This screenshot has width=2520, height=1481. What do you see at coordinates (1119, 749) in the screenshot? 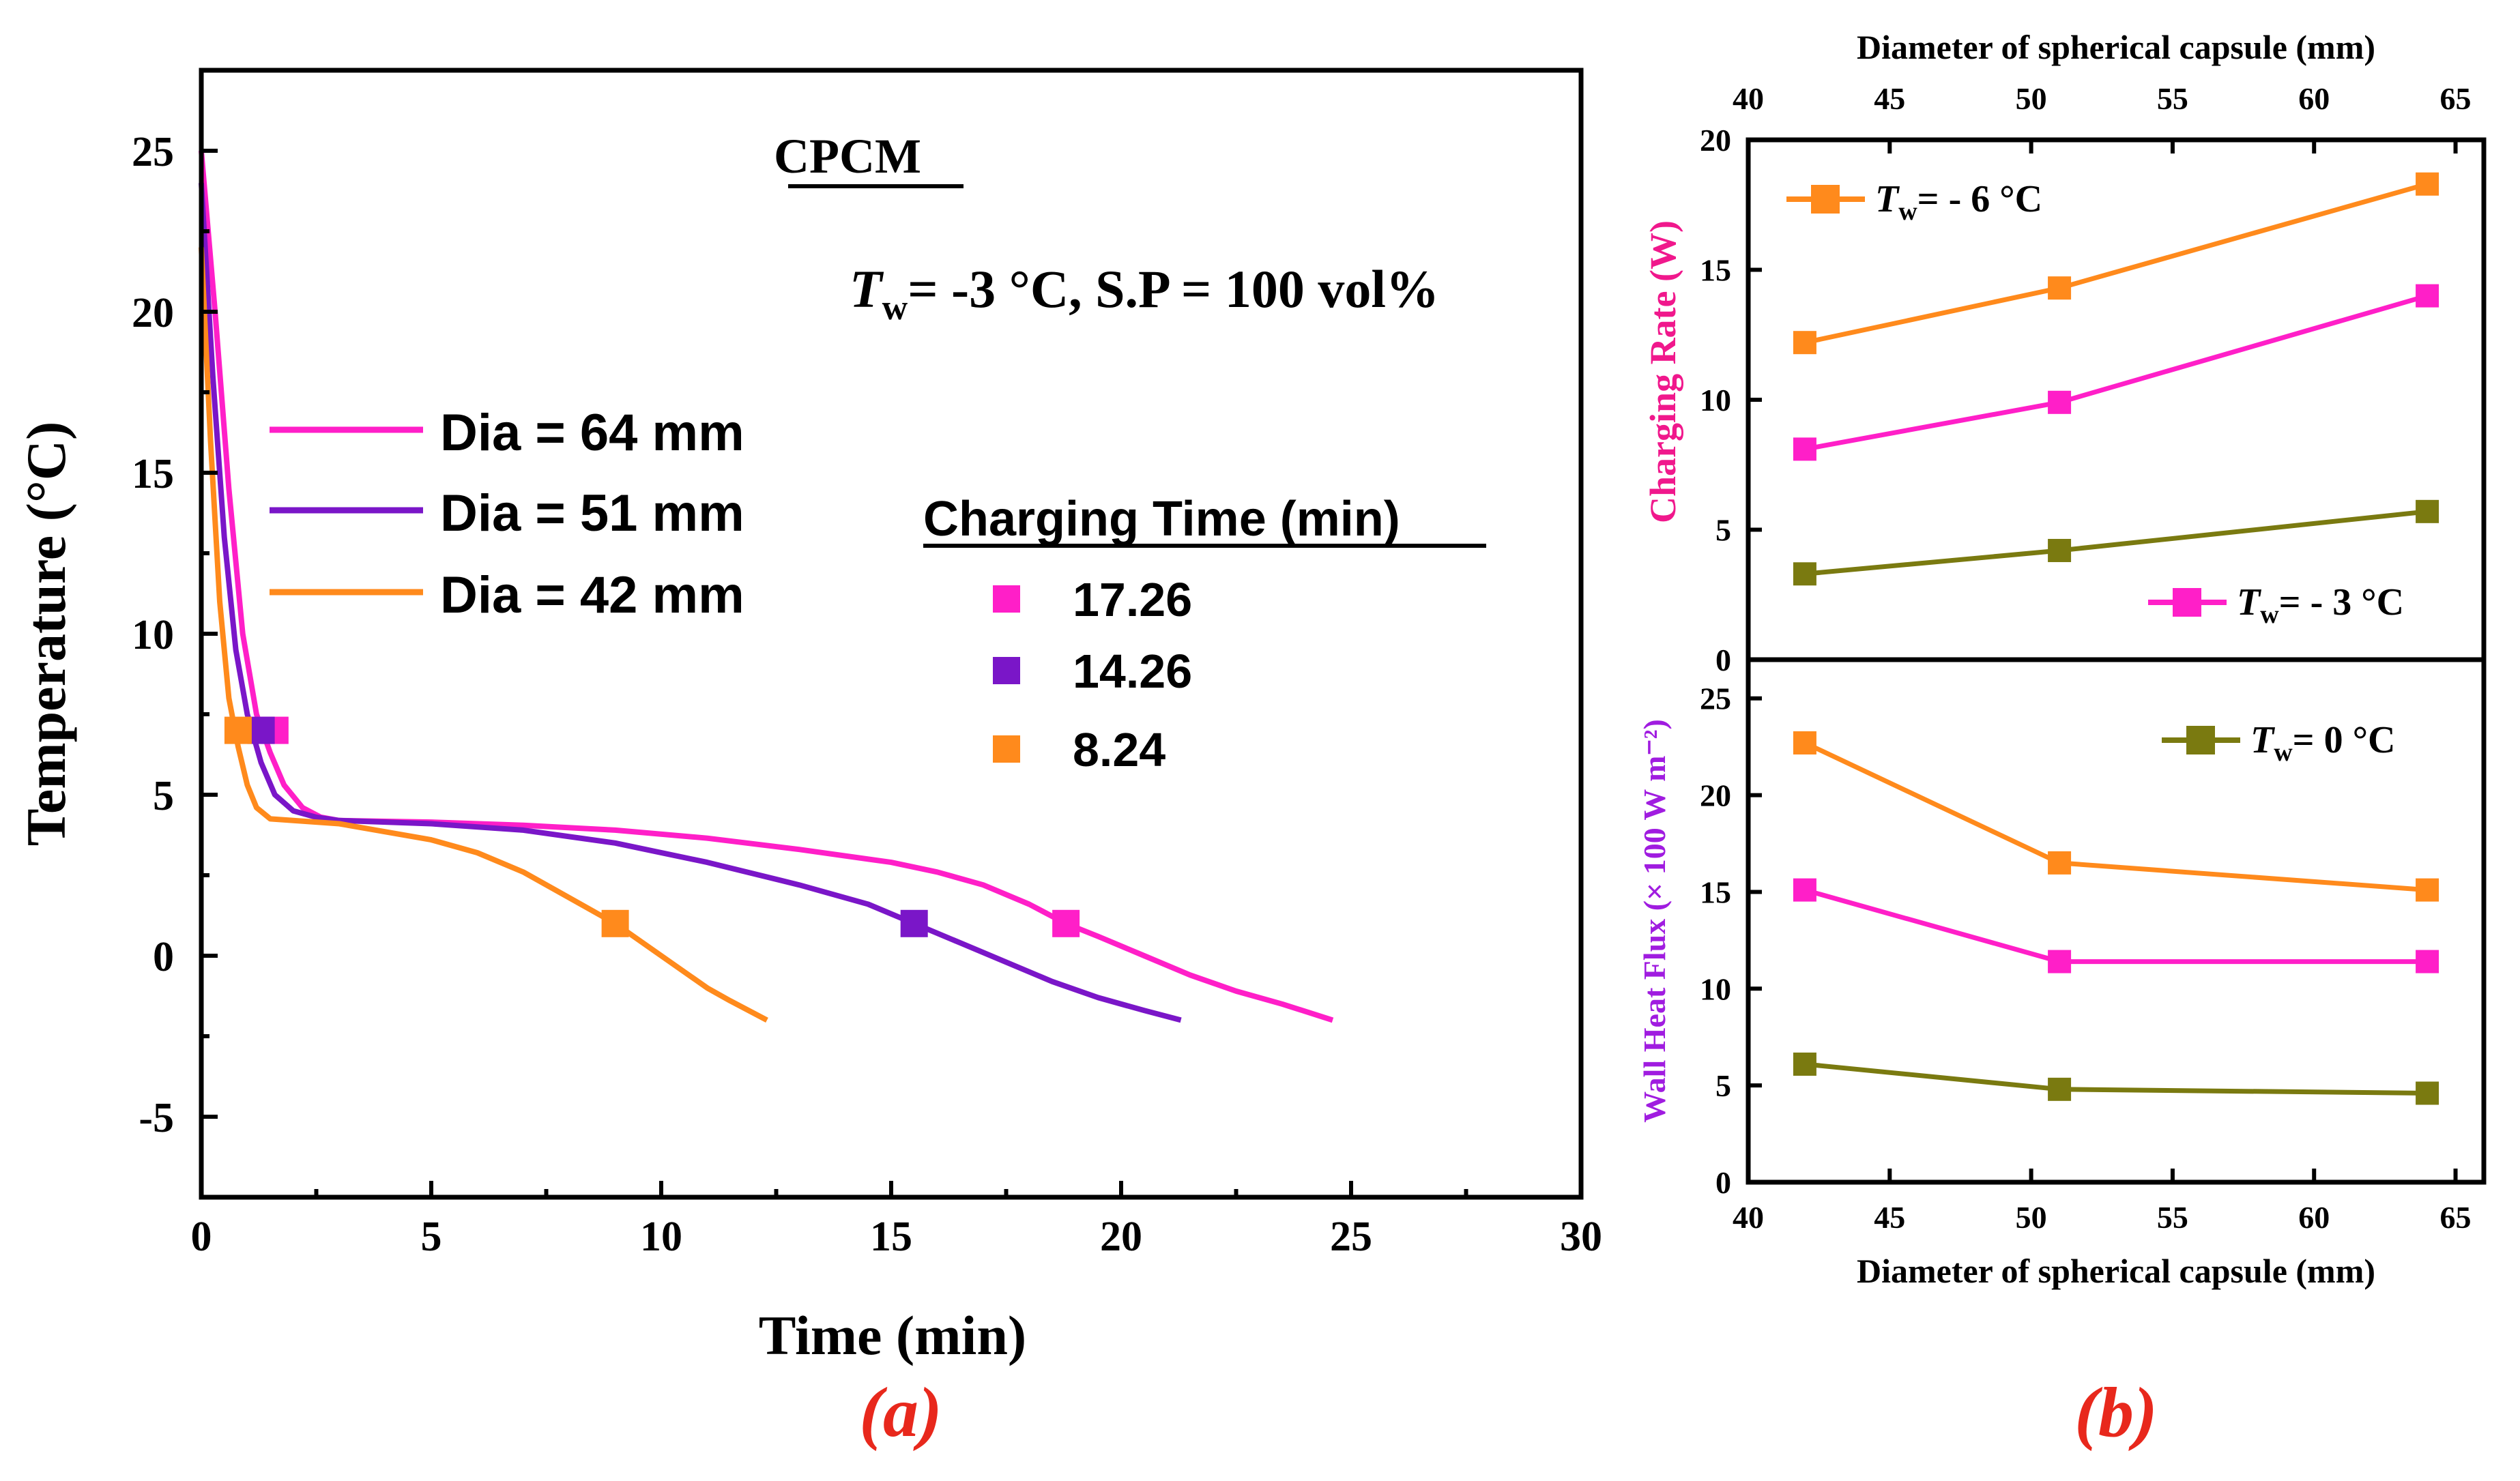
I see `charging-time-value-2: 8.24` at bounding box center [1119, 749].